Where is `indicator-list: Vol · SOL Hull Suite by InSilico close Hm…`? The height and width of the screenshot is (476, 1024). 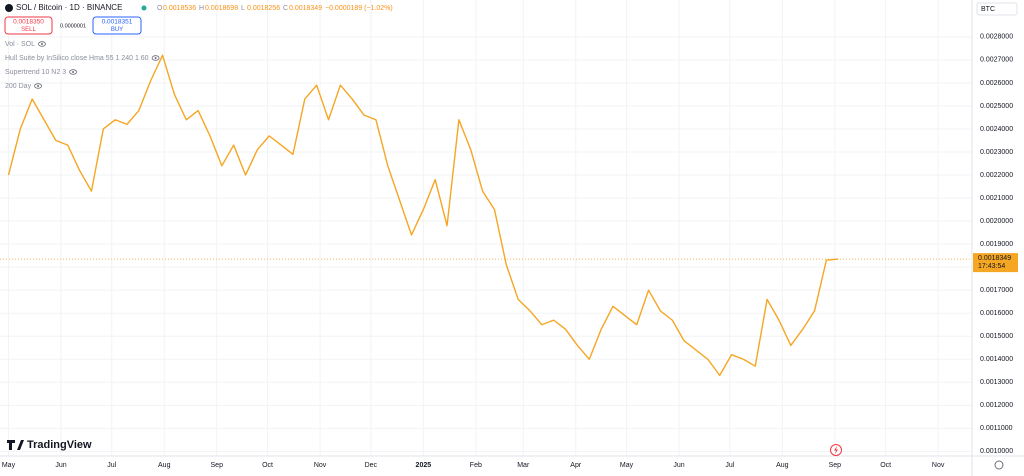 indicator-list: Vol · SOL Hull Suite by InSilico close Hm… is located at coordinates (82, 65).